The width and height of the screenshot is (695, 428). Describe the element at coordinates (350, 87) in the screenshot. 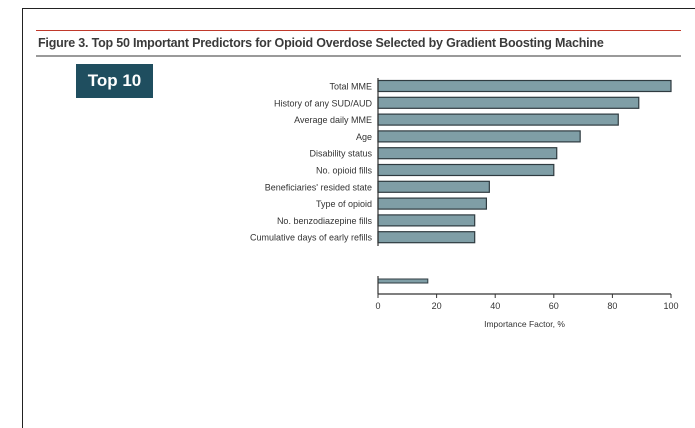

I see `category-label: Total MME` at that location.